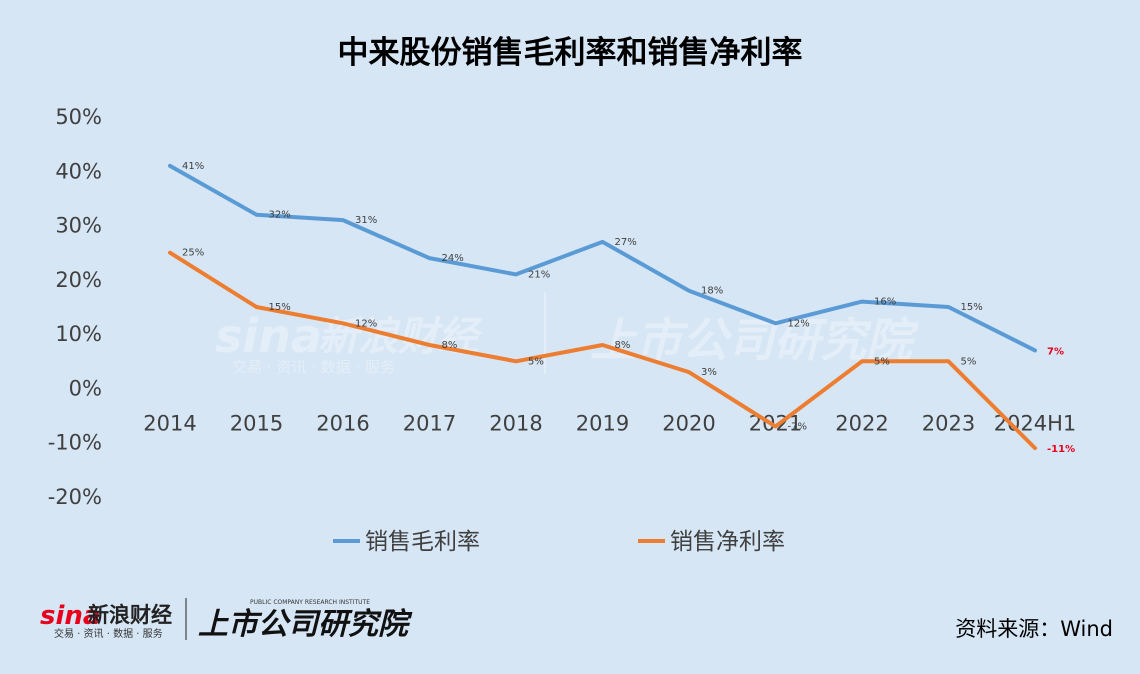  I want to click on x-tick-label: 2022, so click(861, 423).